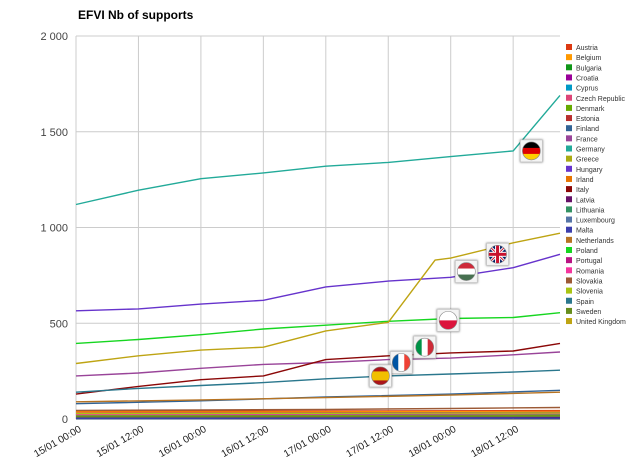  I want to click on legend-label: Hungary, so click(589, 170).